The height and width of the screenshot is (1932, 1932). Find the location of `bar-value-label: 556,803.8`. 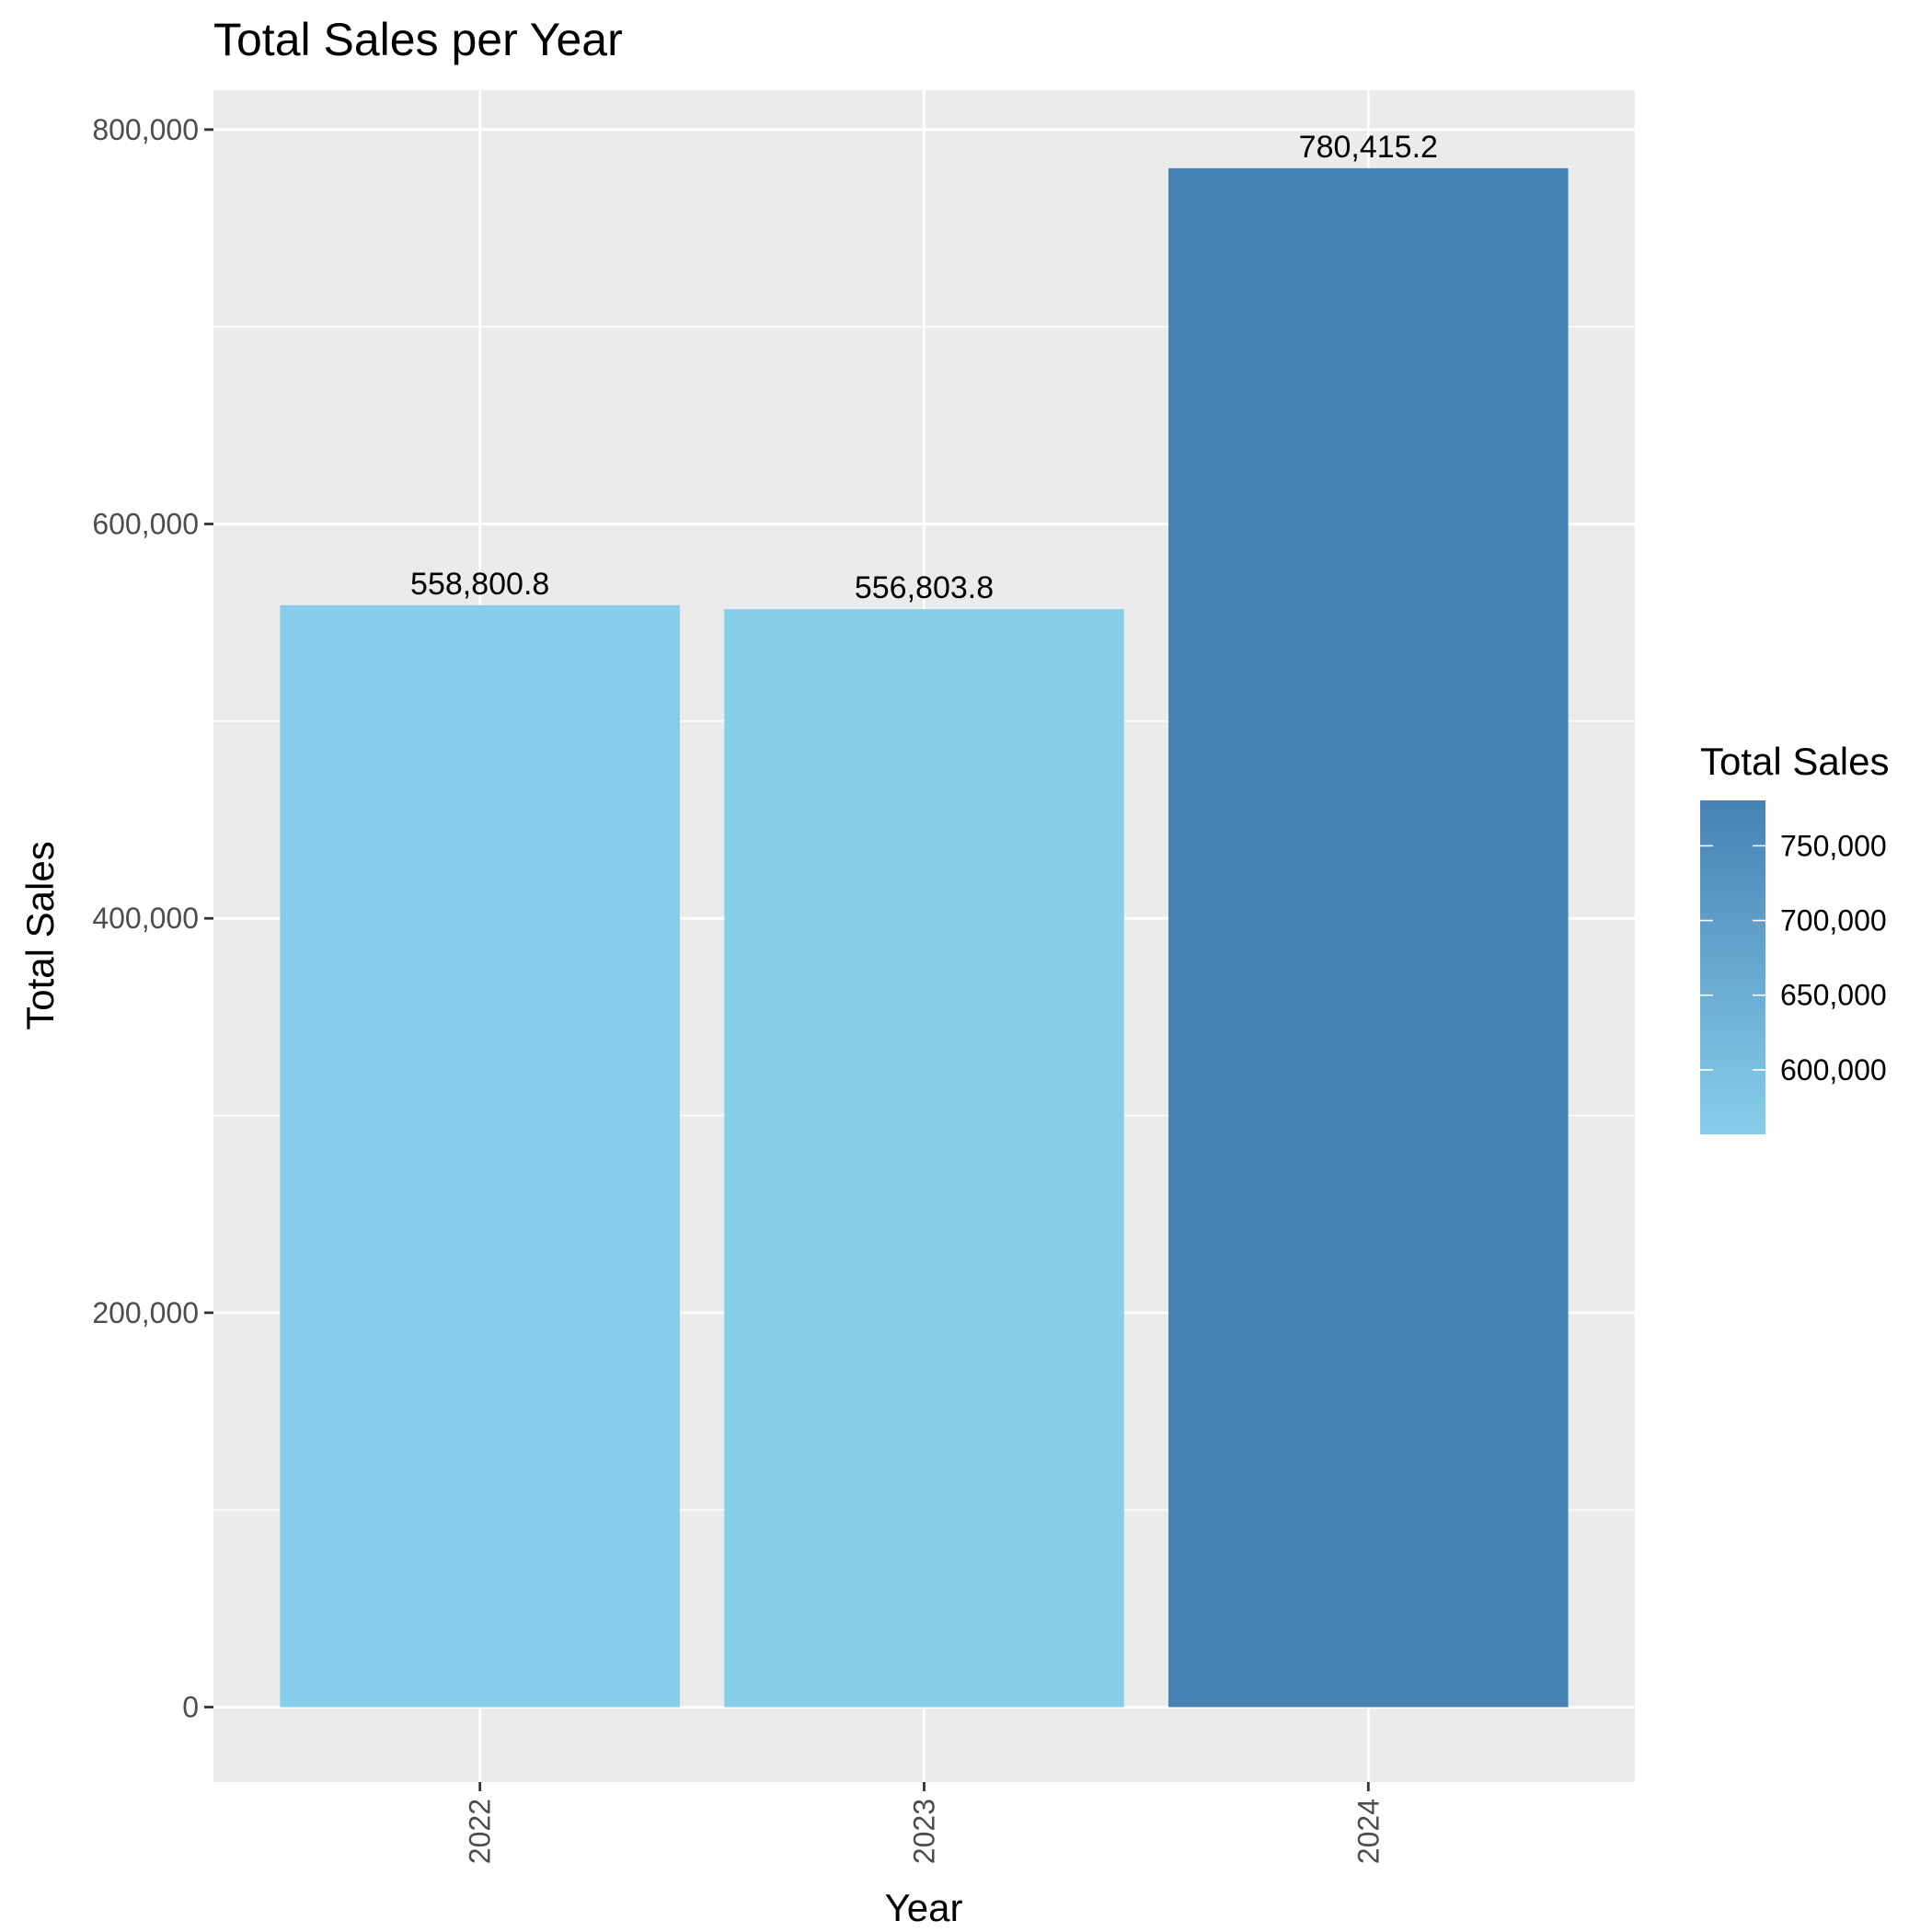

bar-value-label: 556,803.8 is located at coordinates (924, 587).